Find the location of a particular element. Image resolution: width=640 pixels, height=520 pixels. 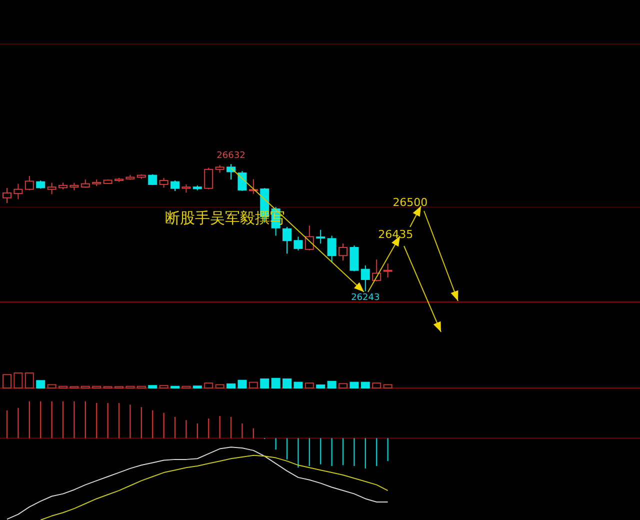

annotation: 26435 is located at coordinates (396, 234).